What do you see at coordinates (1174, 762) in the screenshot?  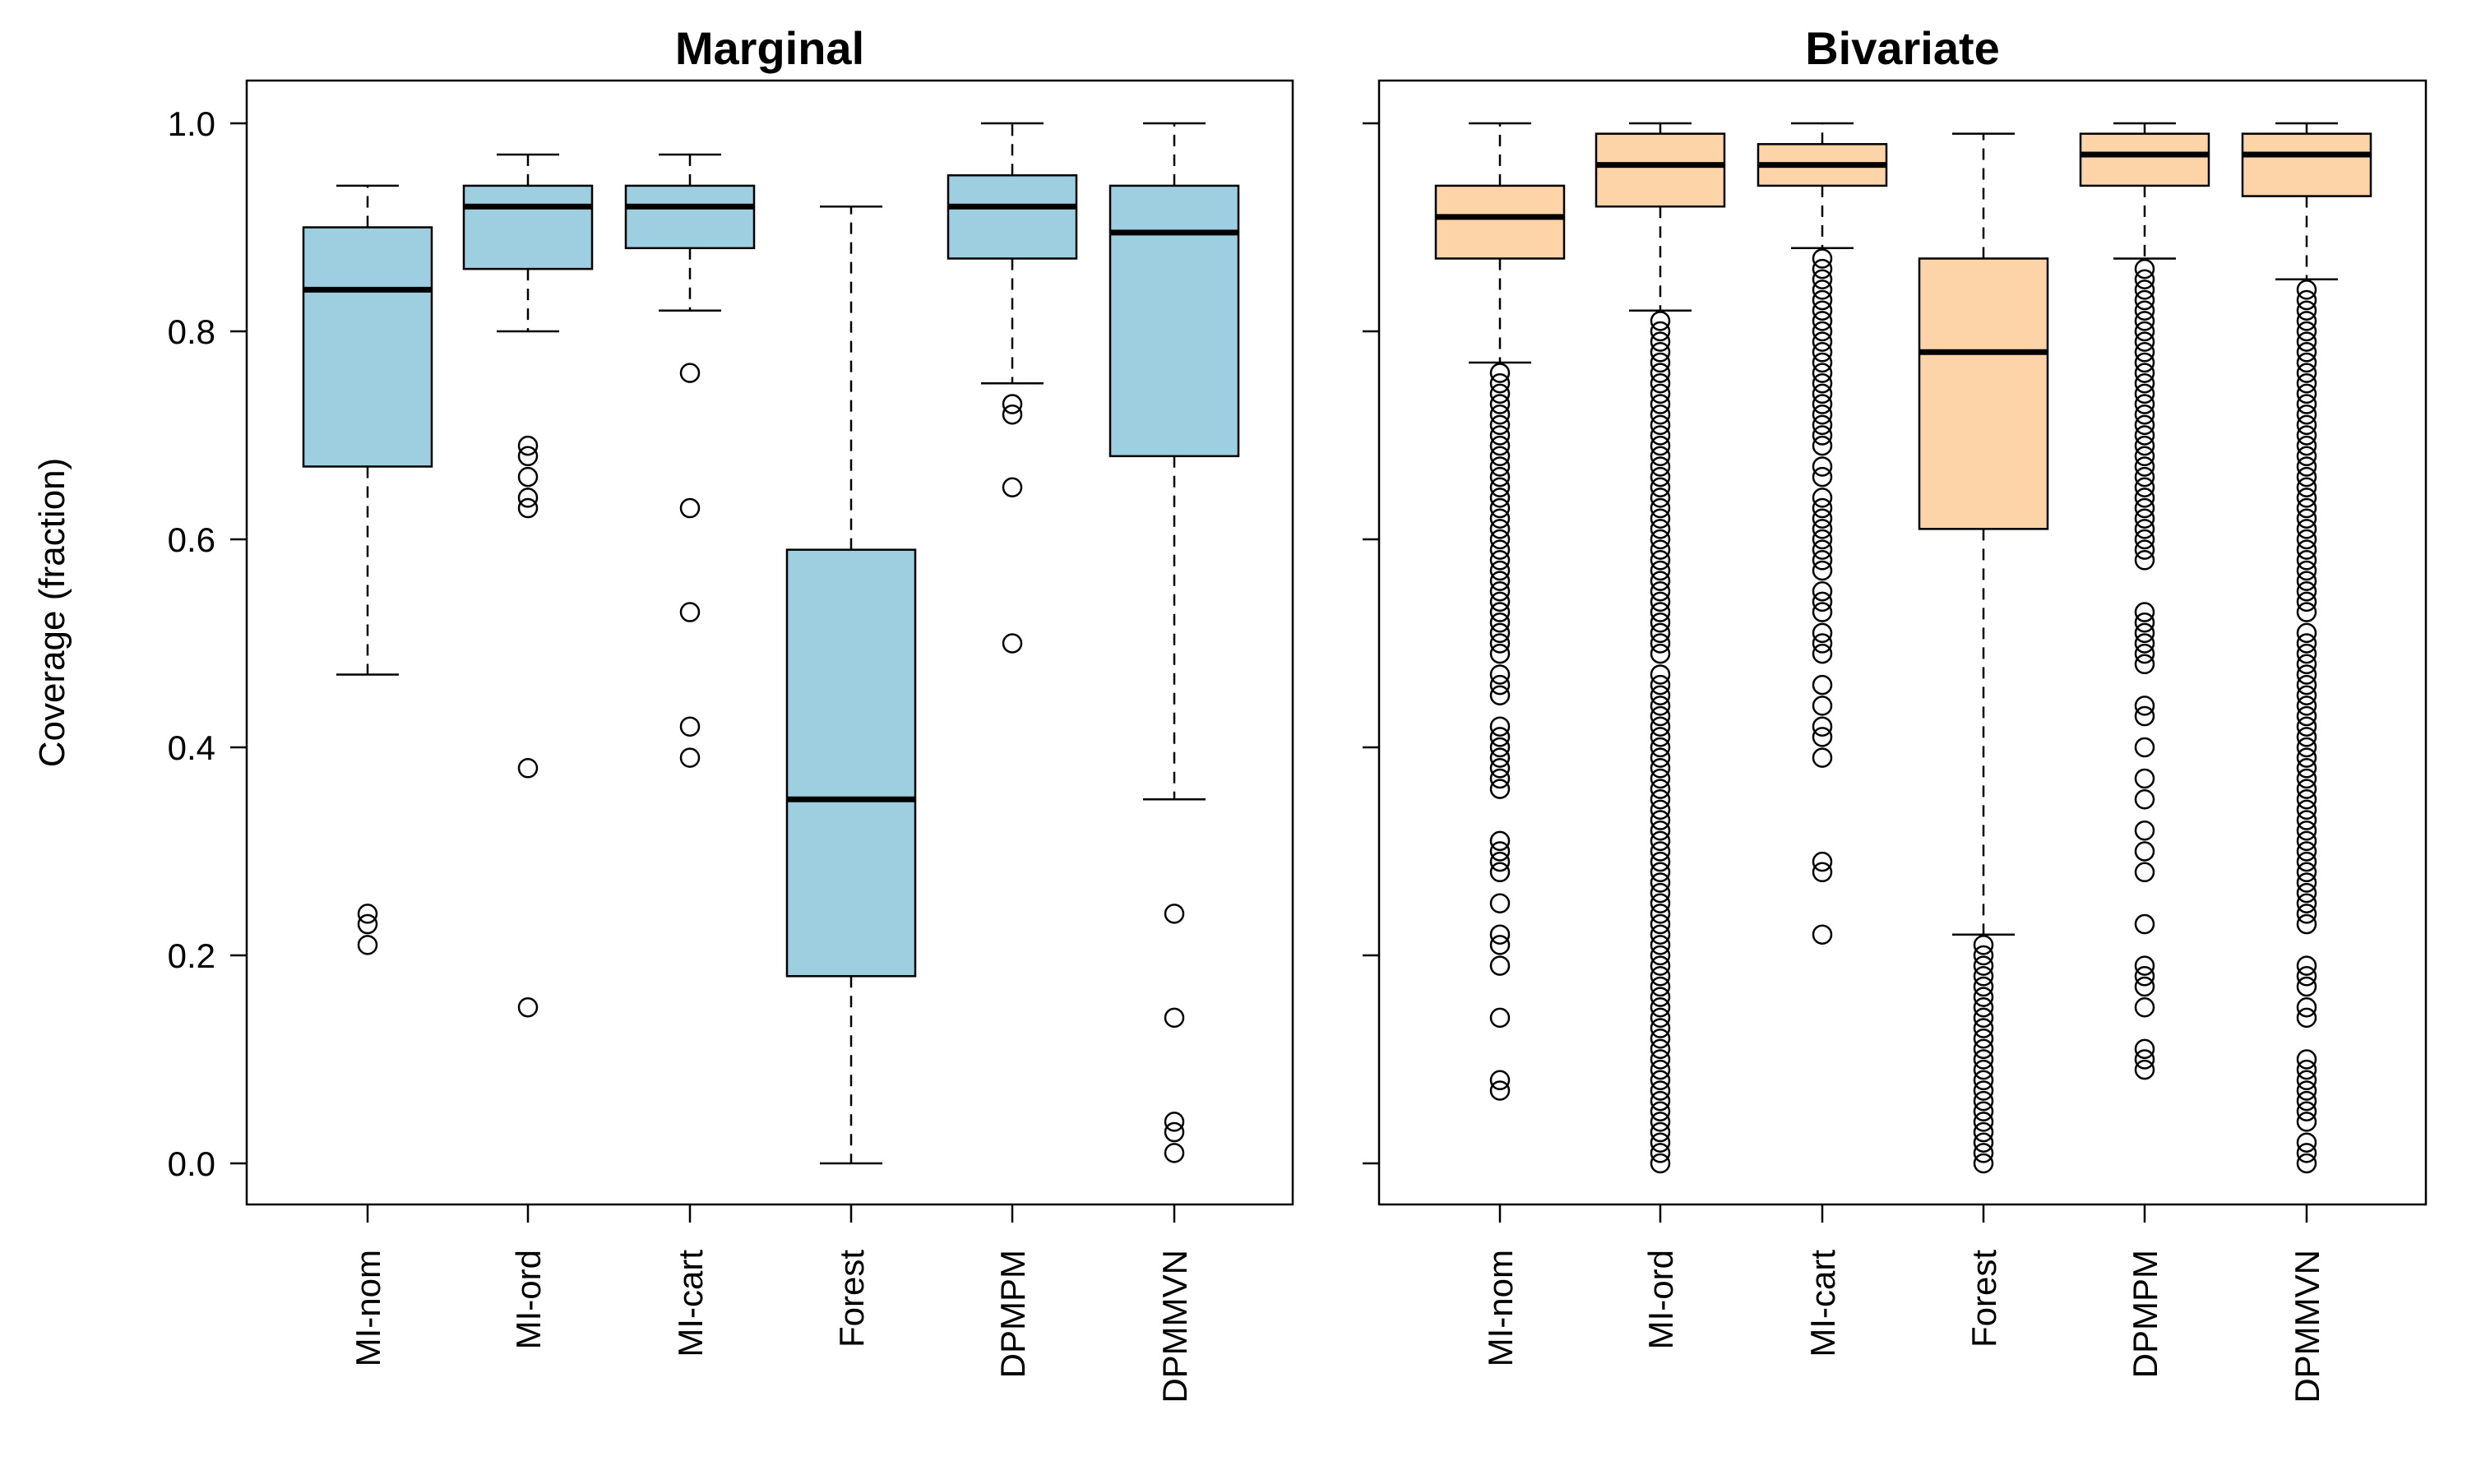 I see `box-dpmmvn: DPMMVN` at bounding box center [1174, 762].